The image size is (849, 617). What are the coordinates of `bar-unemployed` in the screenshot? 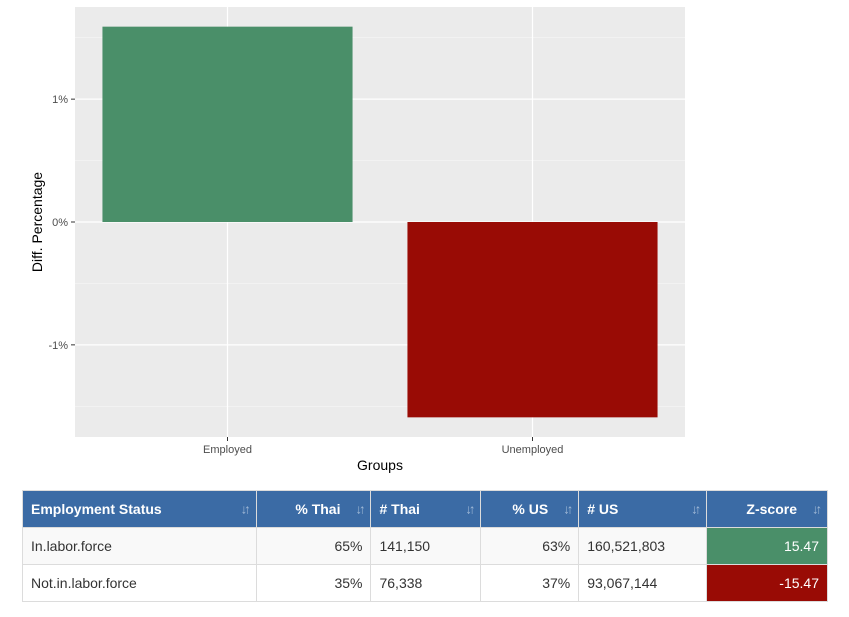 It's located at (532, 320).